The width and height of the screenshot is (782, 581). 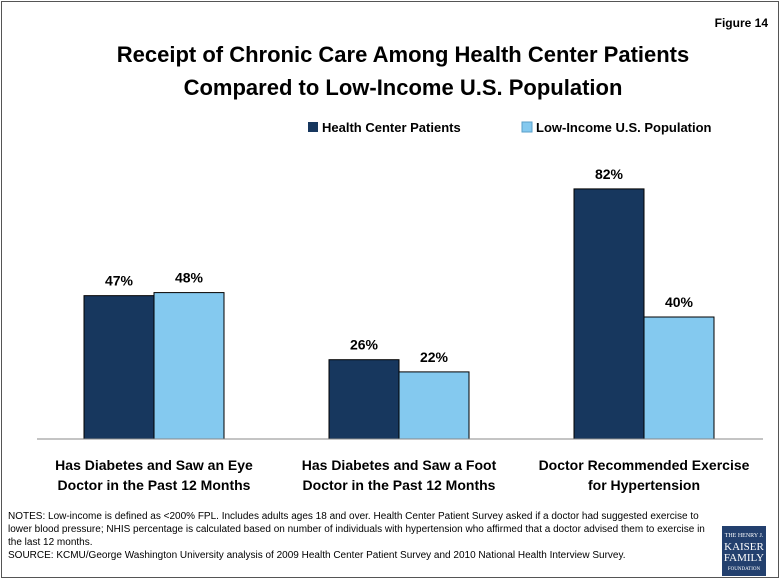 What do you see at coordinates (624, 127) in the screenshot?
I see `legend-label: Low-Income U.S. Population` at bounding box center [624, 127].